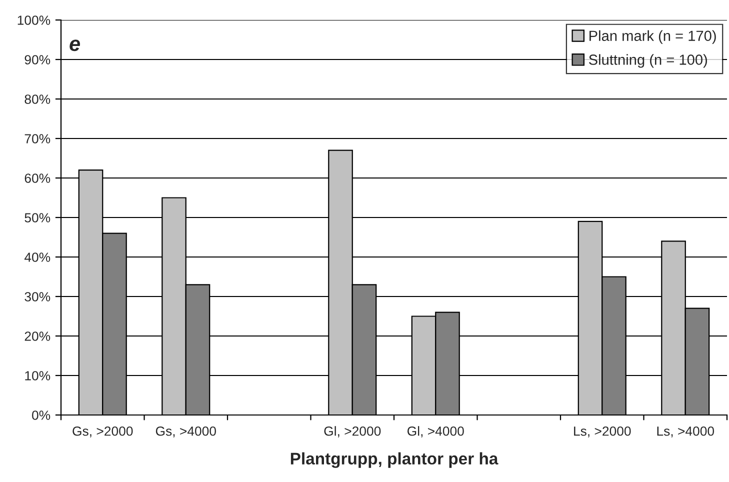  What do you see at coordinates (186, 432) in the screenshot?
I see `x-tick-label: Gs, >4000` at bounding box center [186, 432].